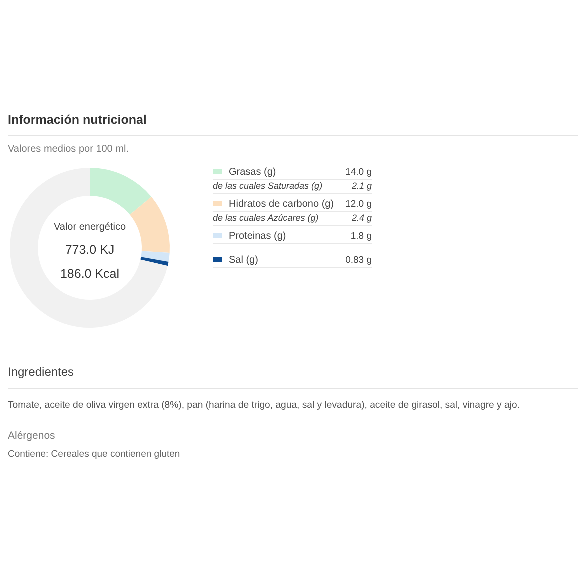 The height and width of the screenshot is (578, 578). I want to click on chart-title: Información nutricional, so click(77, 120).